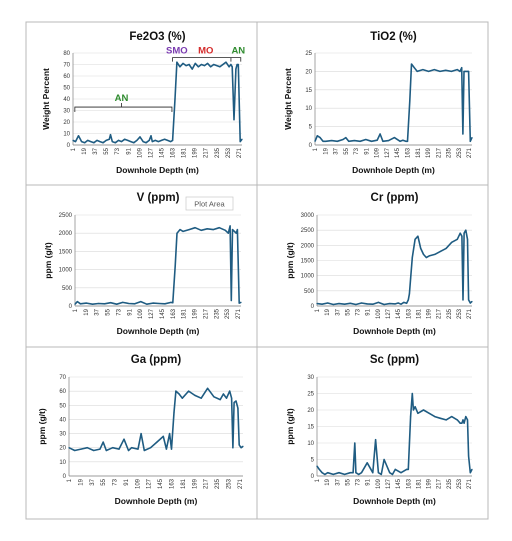 The height and width of the screenshot is (541, 512). What do you see at coordinates (69, 146) in the screenshot?
I see `y-tick-label: 0` at bounding box center [69, 146].